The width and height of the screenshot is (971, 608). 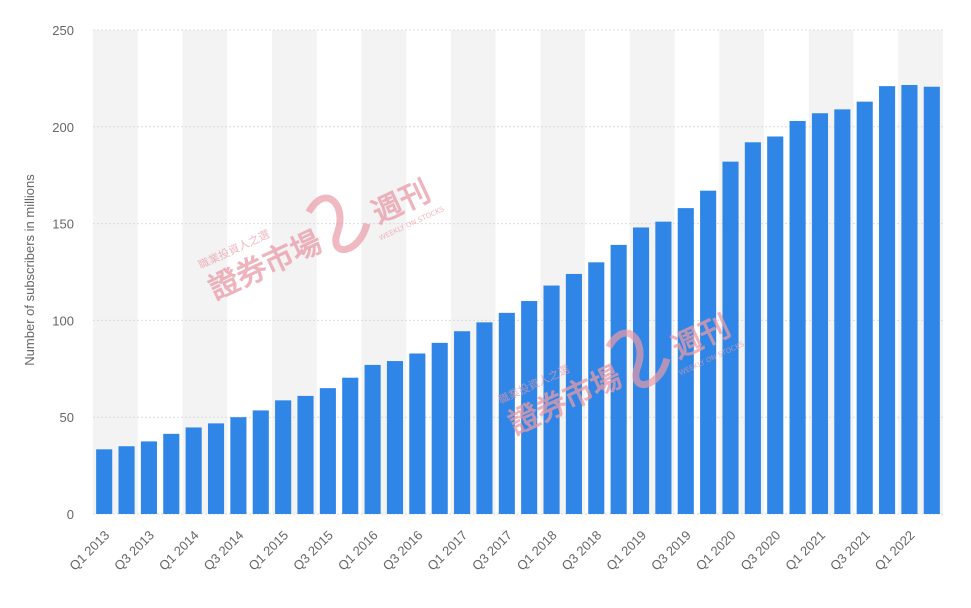 I want to click on x-tick-label: Q3 2016, so click(x=403, y=551).